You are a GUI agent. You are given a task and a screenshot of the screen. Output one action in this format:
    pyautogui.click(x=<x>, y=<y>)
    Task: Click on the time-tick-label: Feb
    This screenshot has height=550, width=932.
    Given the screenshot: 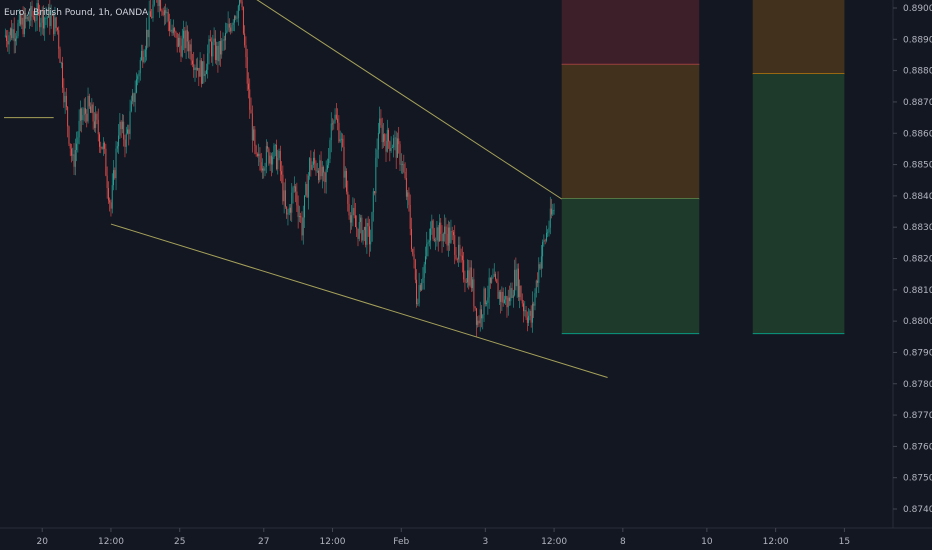 What is the action you would take?
    pyautogui.click(x=401, y=542)
    